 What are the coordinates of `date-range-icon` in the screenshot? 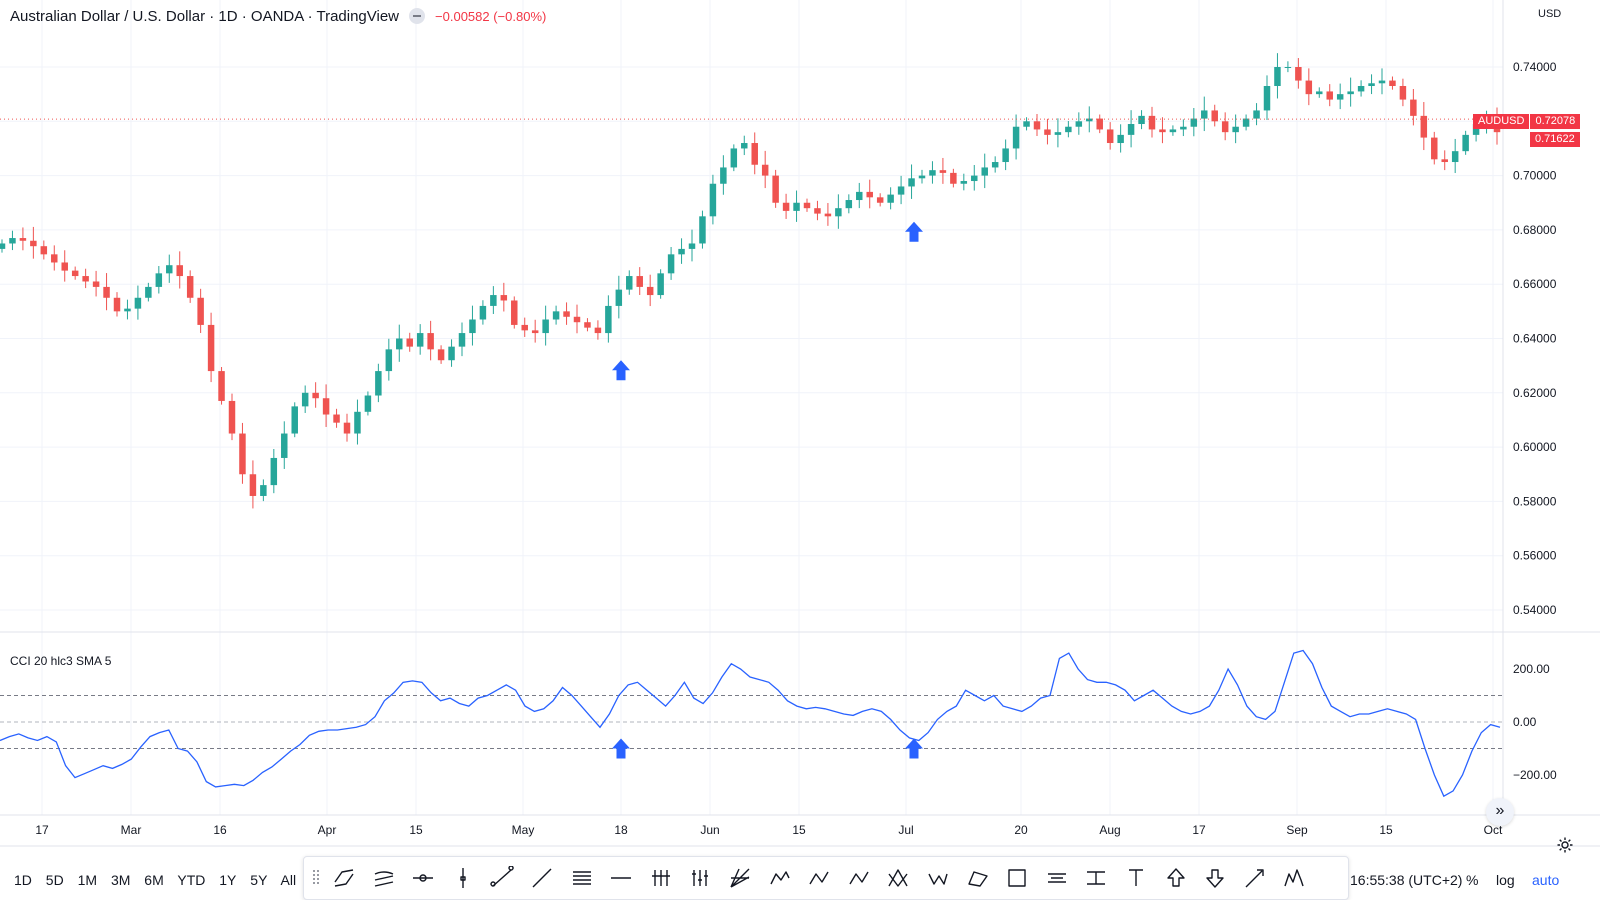 It's located at (1057, 878).